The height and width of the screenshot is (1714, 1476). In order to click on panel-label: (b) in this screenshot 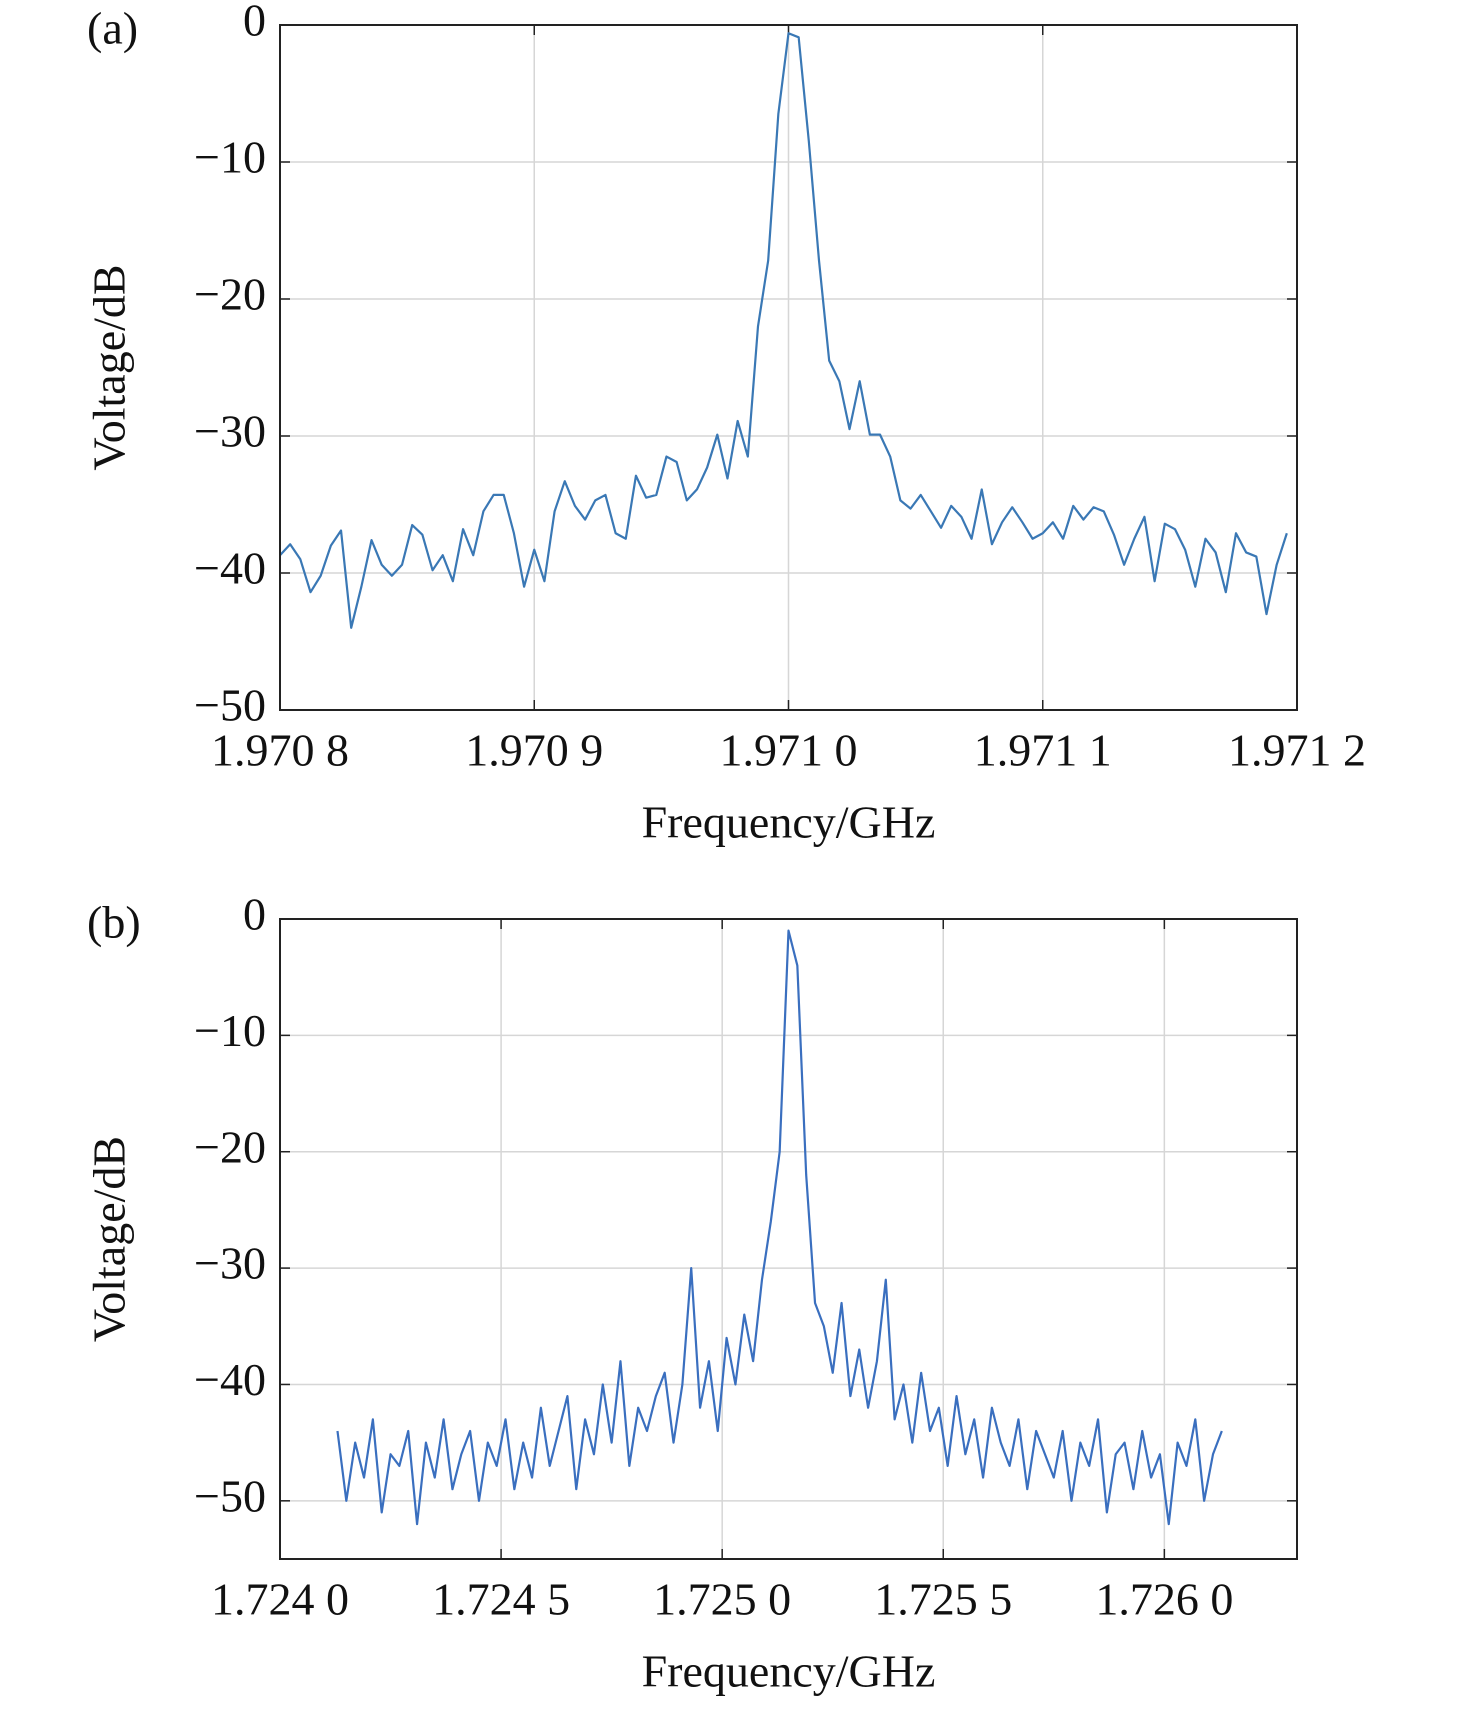, I will do `click(114, 922)`.